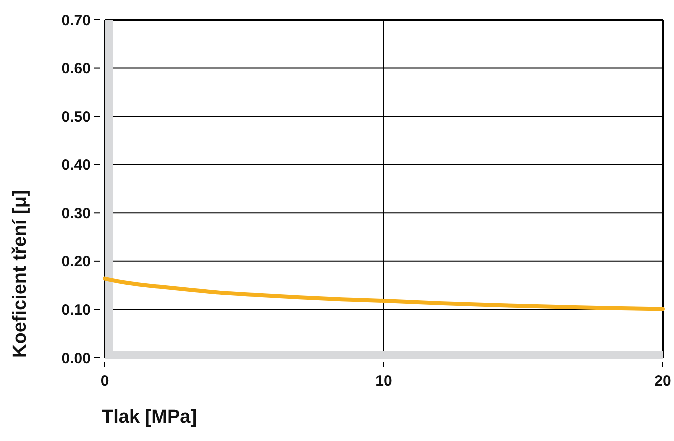 The height and width of the screenshot is (441, 674). I want to click on y-tick-label: 0.70, so click(76, 21).